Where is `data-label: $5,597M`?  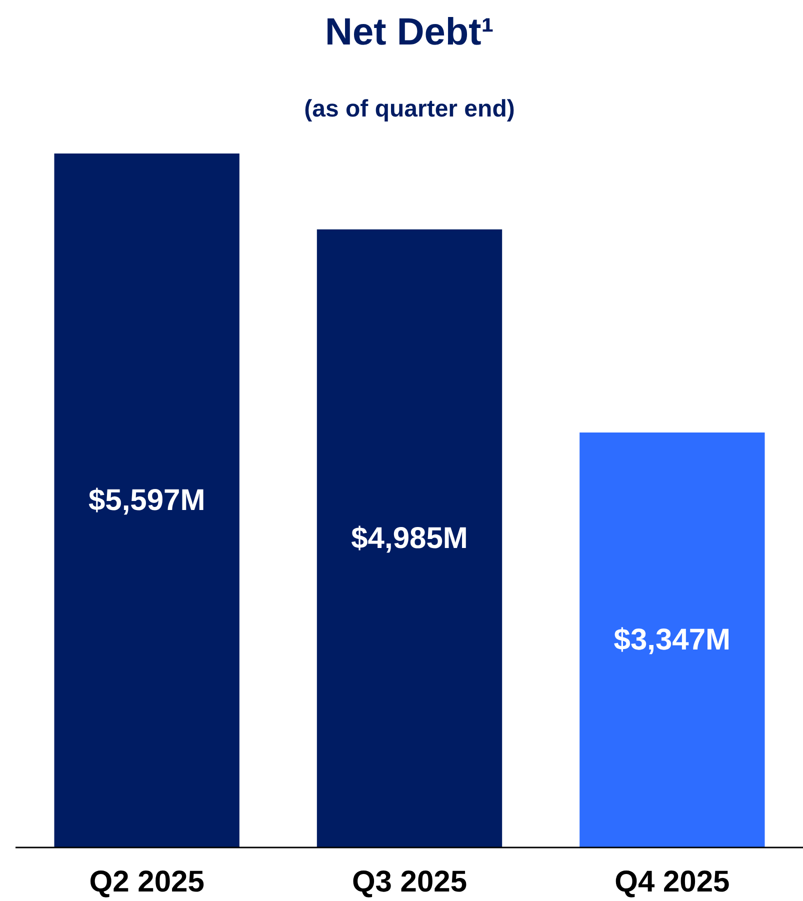 data-label: $5,597M is located at coordinates (147, 500).